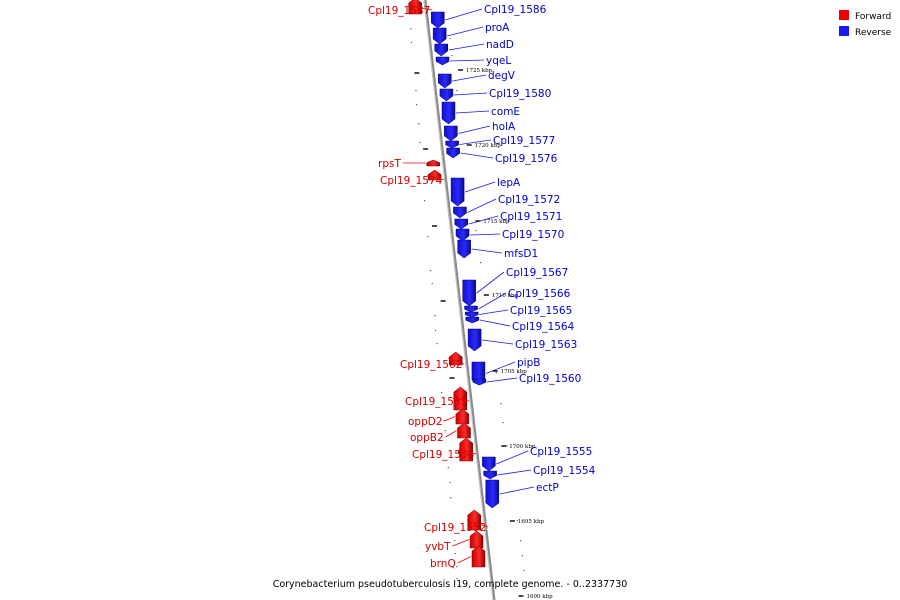 The image size is (900, 600). What do you see at coordinates (515, 10) in the screenshot?
I see `gene-label-cpl19_1586: Cpl19_1586` at bounding box center [515, 10].